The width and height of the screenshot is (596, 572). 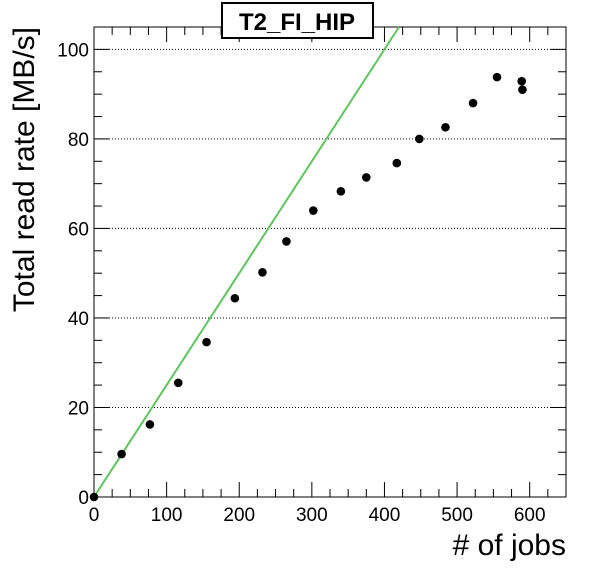 What do you see at coordinates (24, 169) in the screenshot?
I see `y-axis-title: Total read rate [MB/s]` at bounding box center [24, 169].